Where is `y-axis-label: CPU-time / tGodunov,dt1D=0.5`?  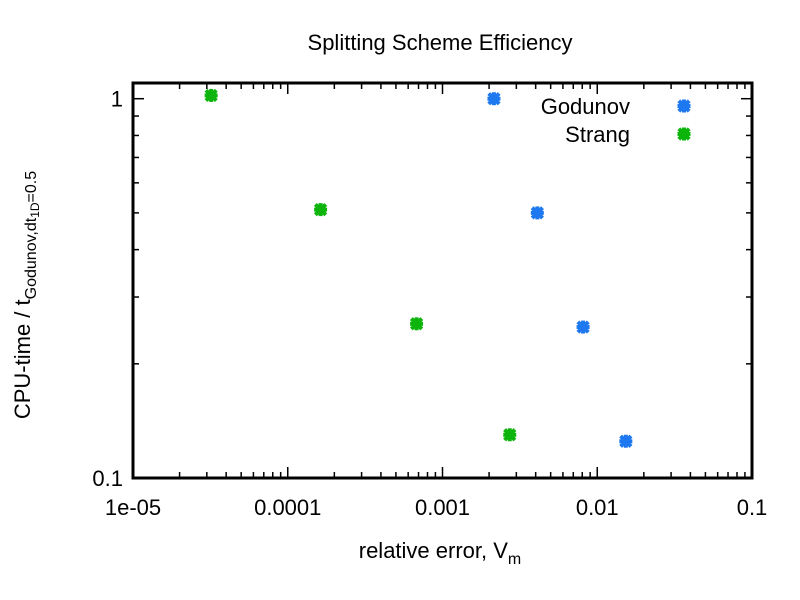
y-axis-label: CPU-time / tGodunov,dt1D=0.5 is located at coordinates (26, 295).